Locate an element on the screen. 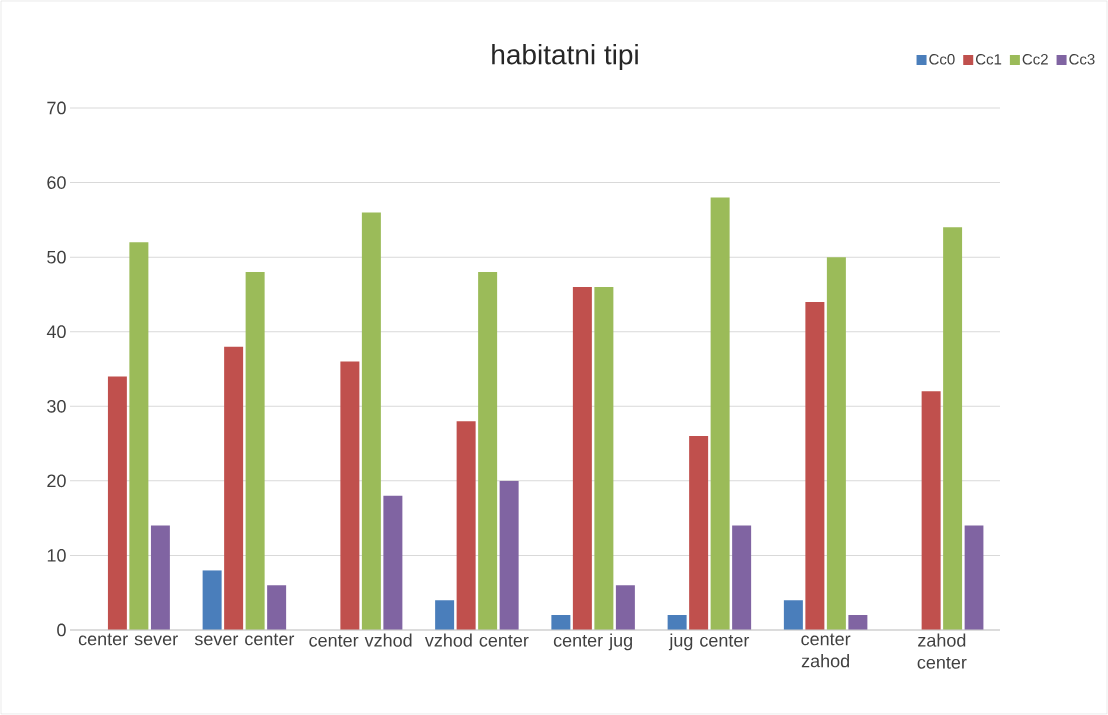 This screenshot has width=1108, height=715. legend-label: Cc1 is located at coordinates (988, 59).